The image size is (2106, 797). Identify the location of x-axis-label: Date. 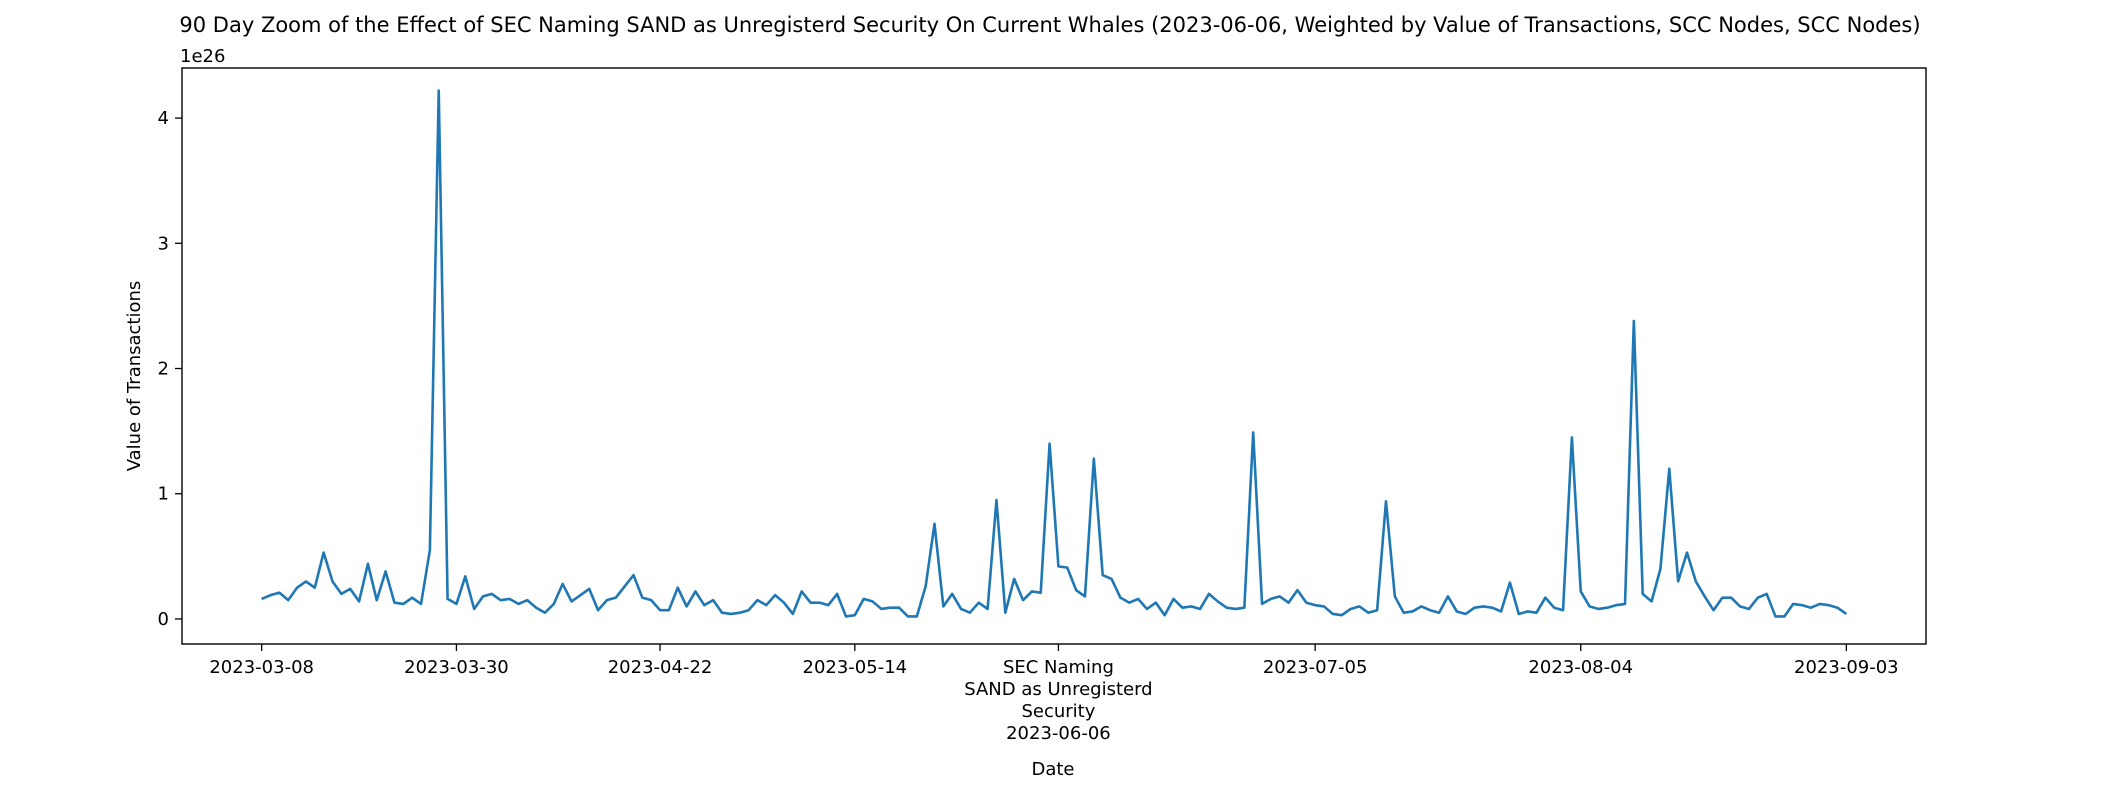
(1052, 769).